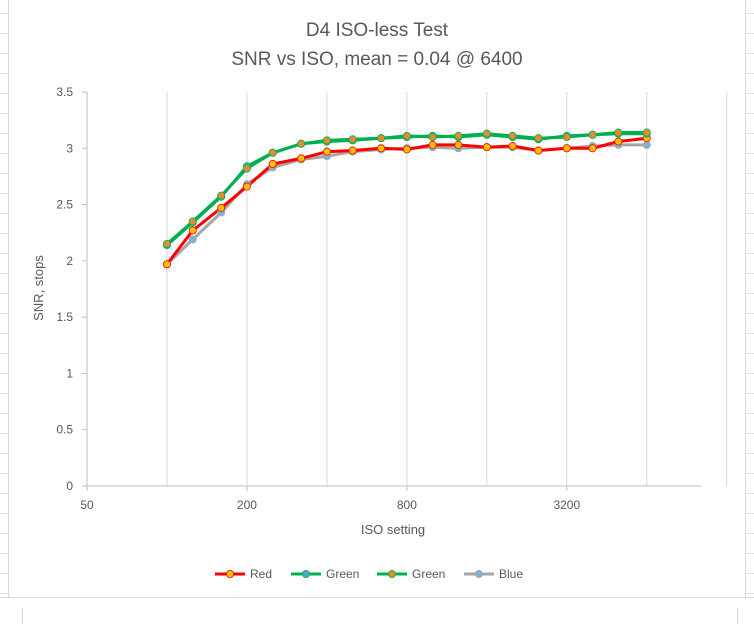 The width and height of the screenshot is (754, 624). Describe the element at coordinates (376, 59) in the screenshot. I see `chart-subtitle: SNR vs ISO, mean = 0.04 @ 6400` at that location.